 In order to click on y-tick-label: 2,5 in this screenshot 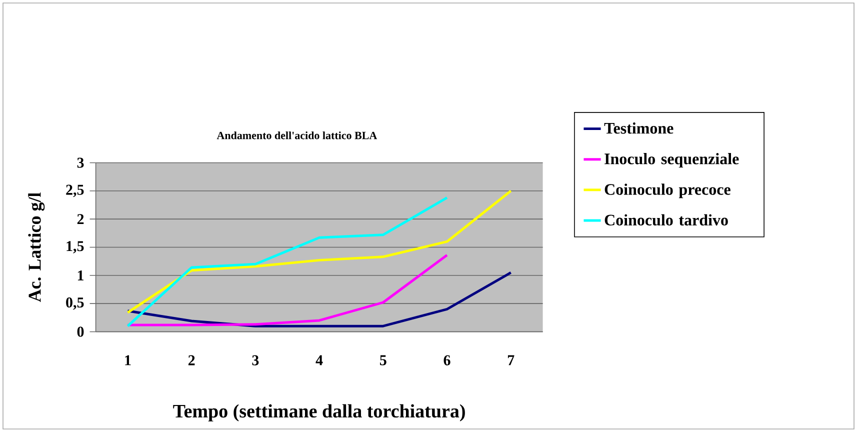, I will do `click(75, 191)`.